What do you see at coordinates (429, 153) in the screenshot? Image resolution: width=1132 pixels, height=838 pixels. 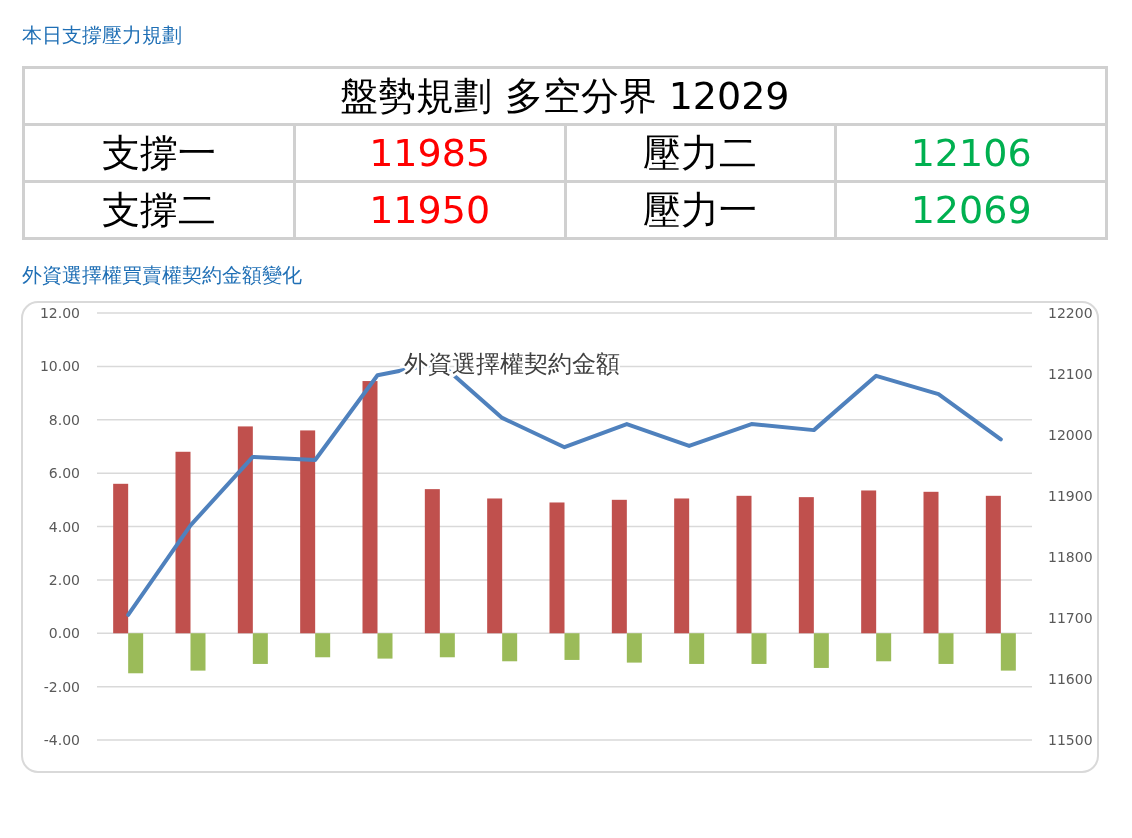 I see `text: 11985` at bounding box center [429, 153].